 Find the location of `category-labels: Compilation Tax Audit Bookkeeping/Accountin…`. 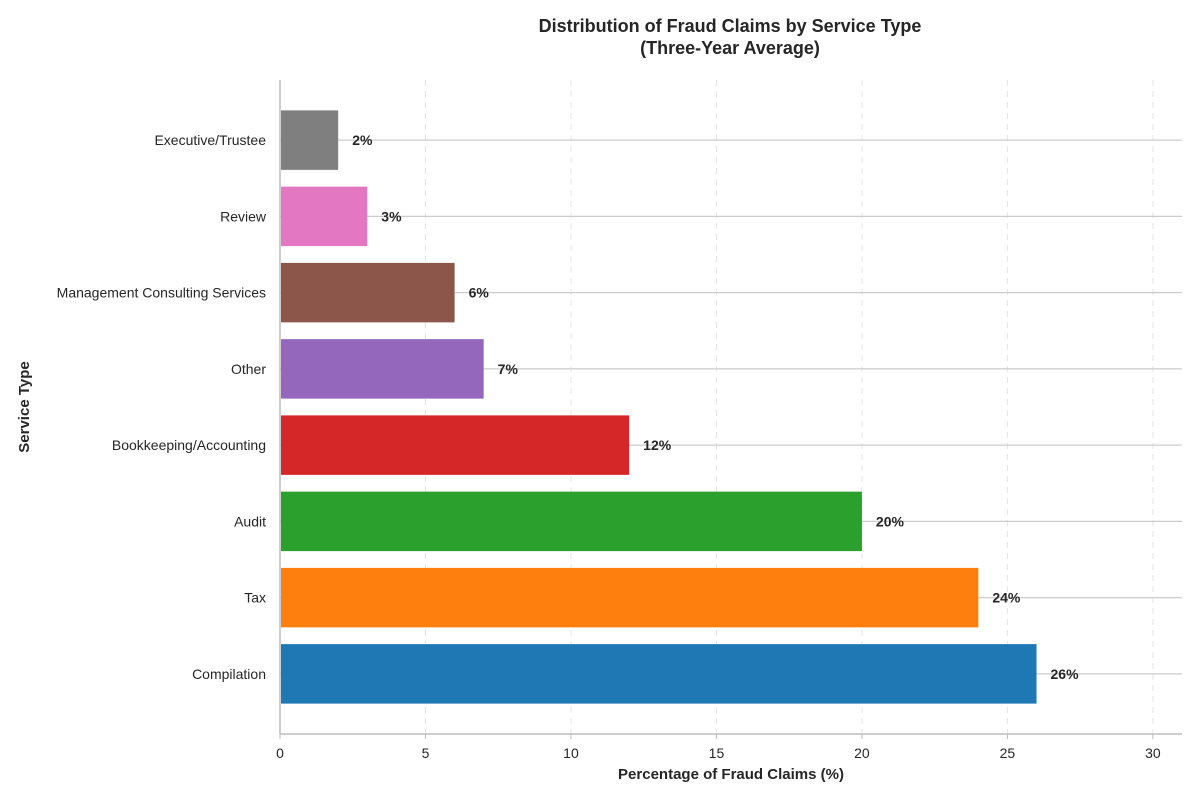

category-labels: Compilation Tax Audit Bookkeeping/Accountin… is located at coordinates (162, 407).